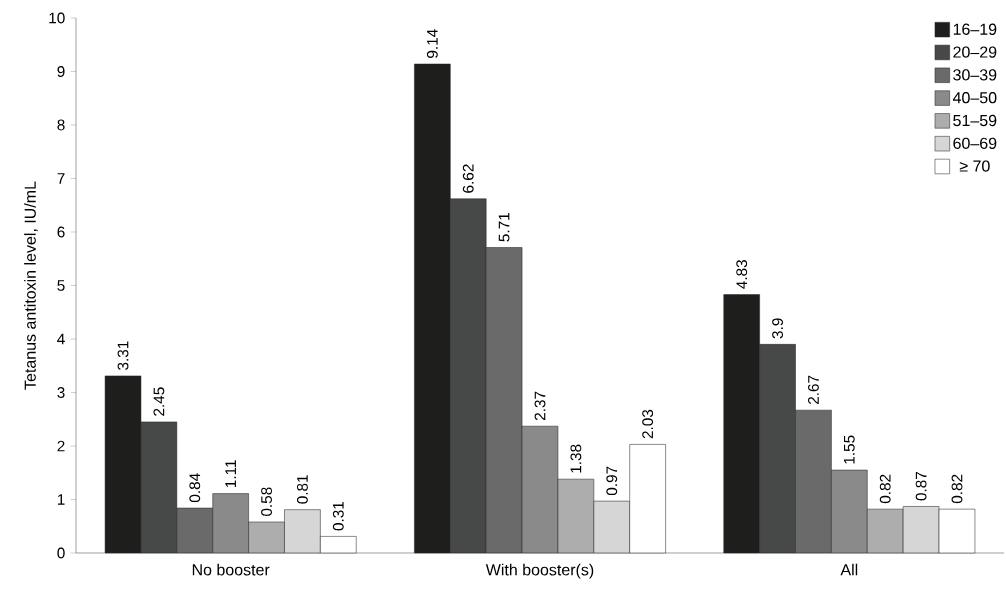 The image size is (1006, 596). Describe the element at coordinates (61, 392) in the screenshot. I see `y-tick-label: 3` at that location.